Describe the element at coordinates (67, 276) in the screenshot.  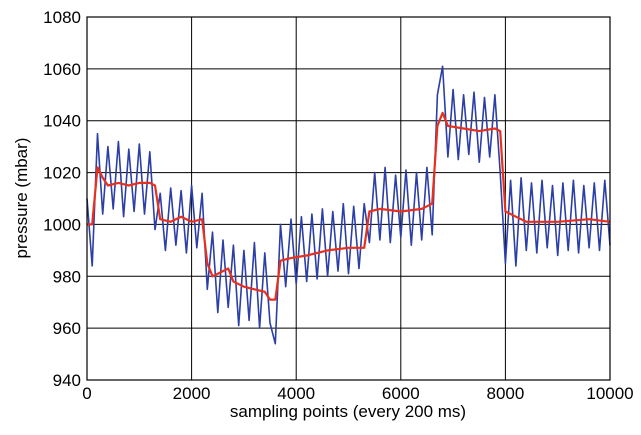
I see `y-tick-label: 980` at that location.